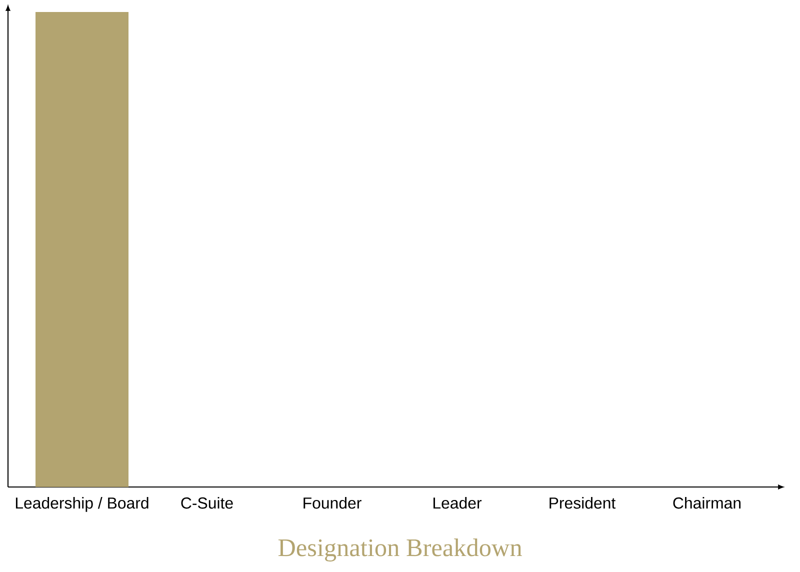 This screenshot has height=572, width=800. Describe the element at coordinates (583, 503) in the screenshot. I see `x-tick-label: President` at that location.